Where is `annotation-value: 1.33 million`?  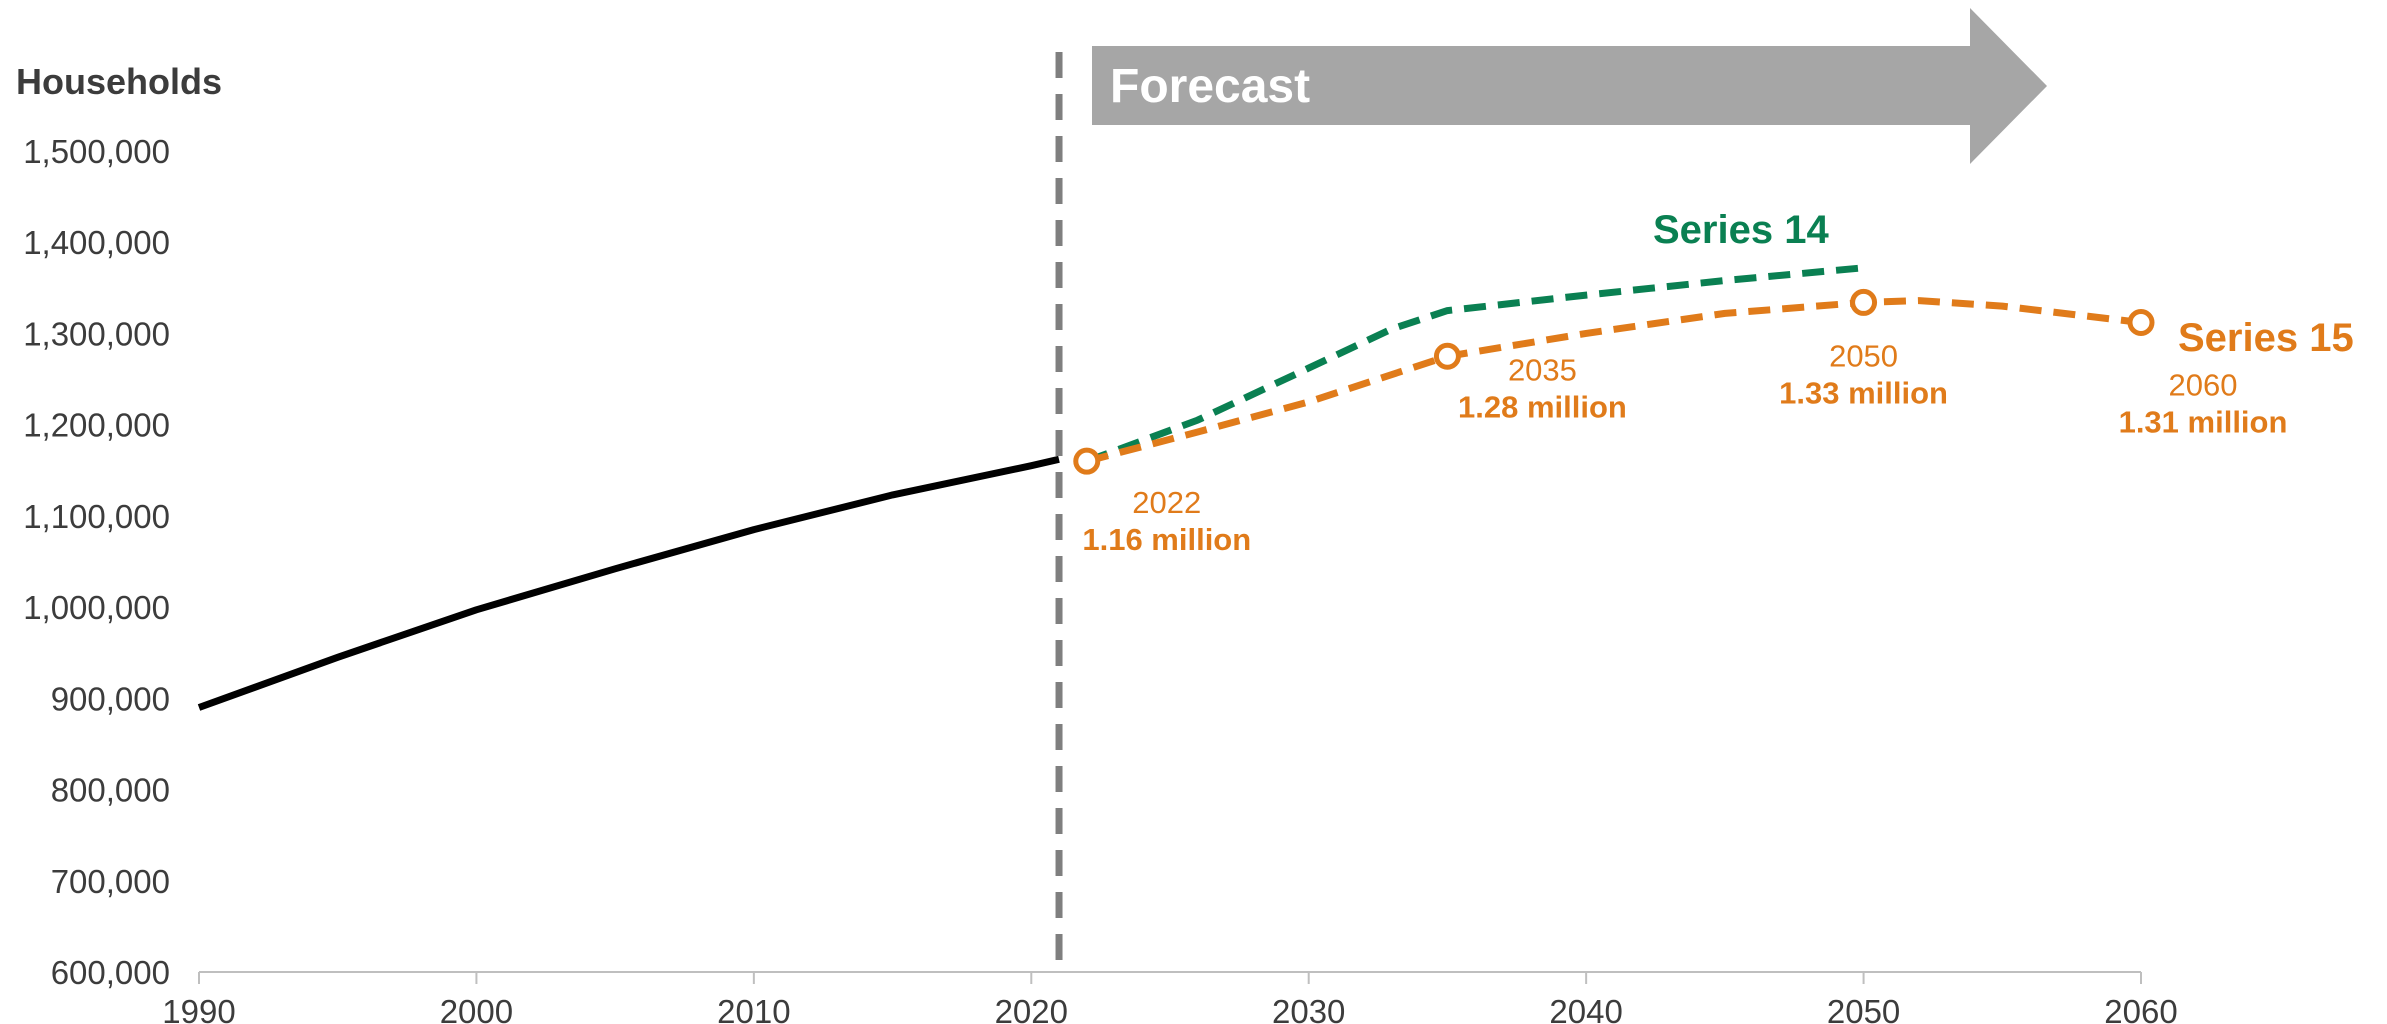 annotation-value: 1.33 million is located at coordinates (1863, 392).